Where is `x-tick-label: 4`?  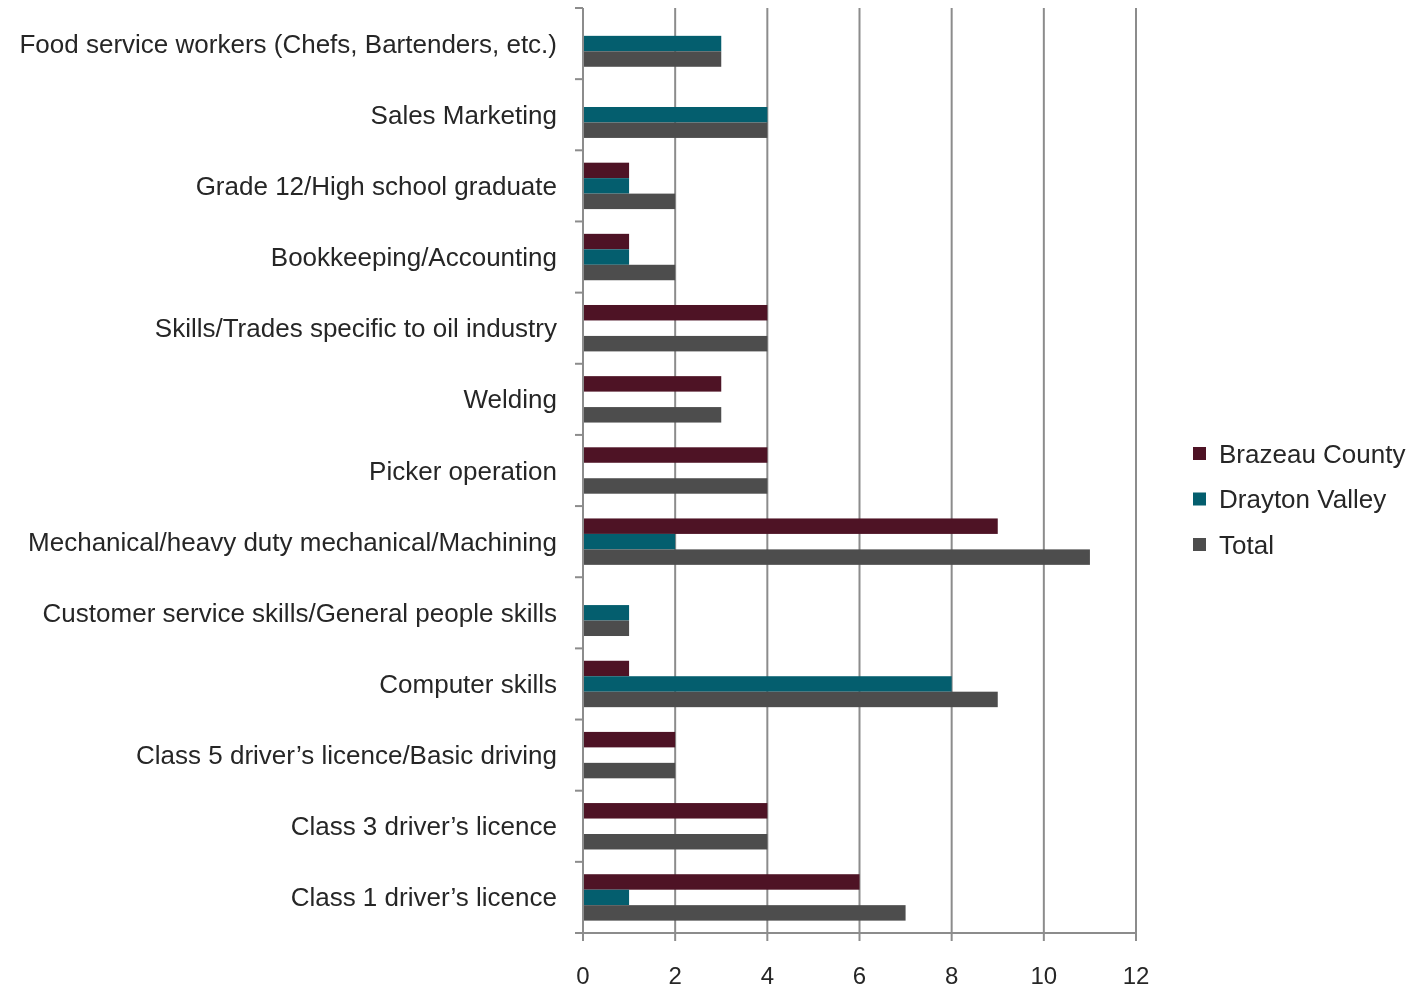
x-tick-label: 4 is located at coordinates (767, 975).